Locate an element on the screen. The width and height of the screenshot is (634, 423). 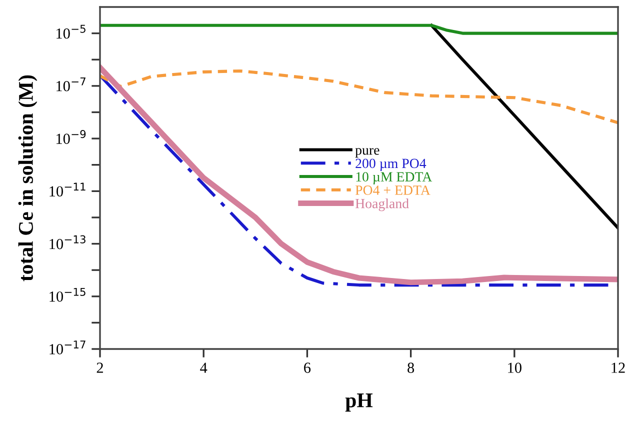
y-tick-label: 10$^{−15}$ is located at coordinates (68, 295).